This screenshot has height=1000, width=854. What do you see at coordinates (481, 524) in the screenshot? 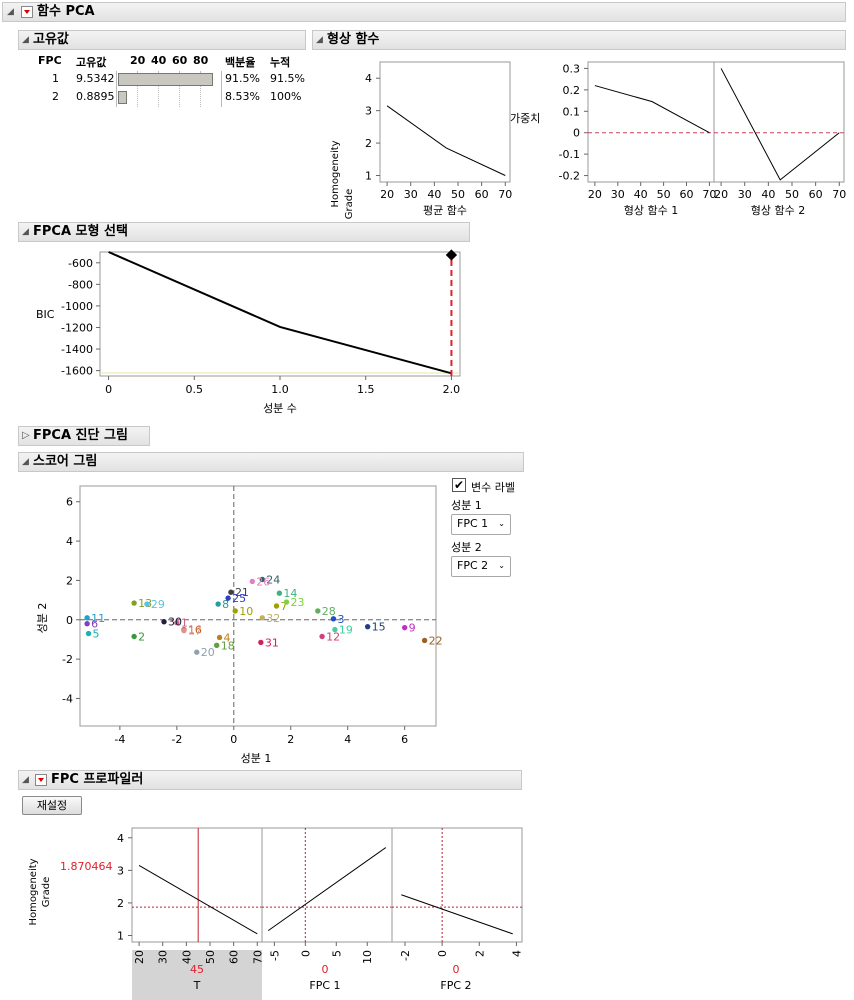
I see `component1-select: FPC 1 ⌄` at bounding box center [481, 524].